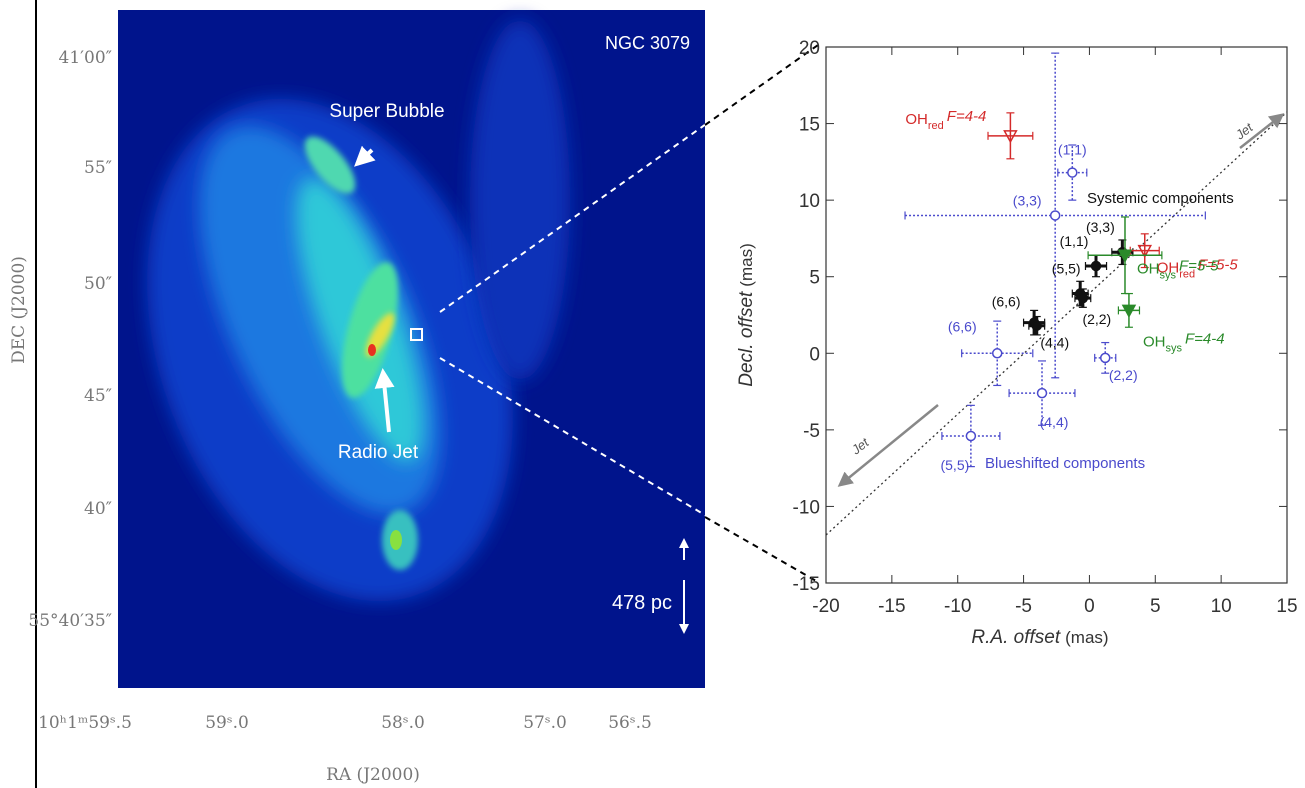  I want to click on point-label: OHredF=5-5, so click(1198, 269).